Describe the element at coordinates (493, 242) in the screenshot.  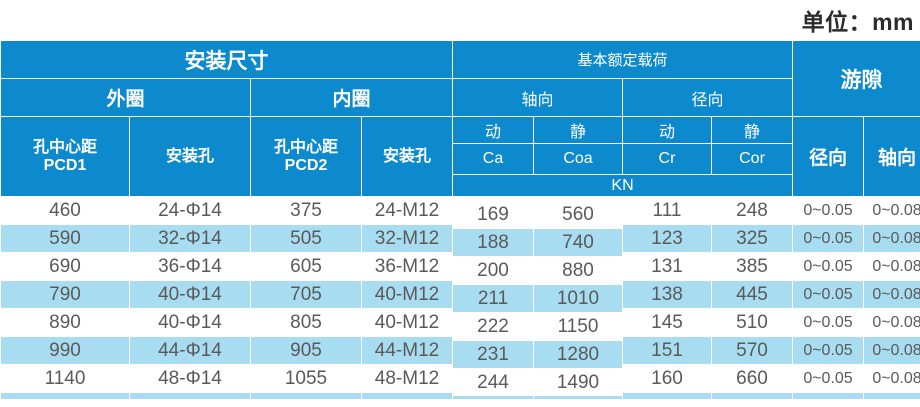
I see `cell-ca: 188` at that location.